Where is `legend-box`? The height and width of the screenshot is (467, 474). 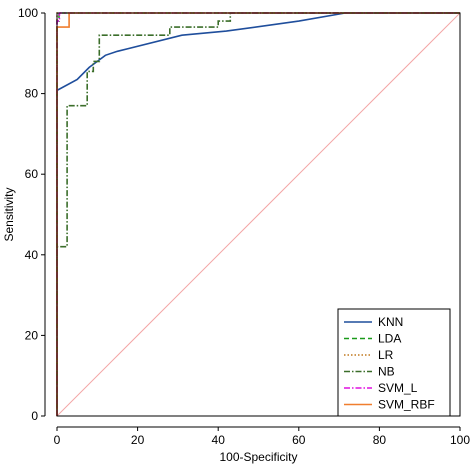
legend-box is located at coordinates (394, 362).